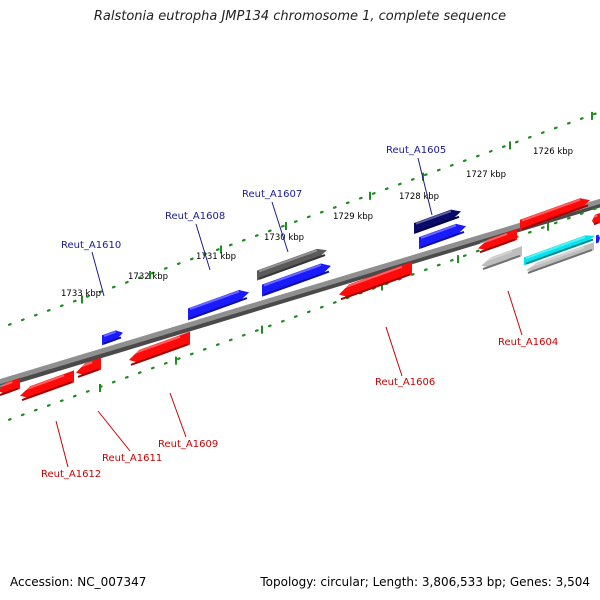  What do you see at coordinates (528, 342) in the screenshot?
I see `gene-label-reut-a1604: Reut_A1604` at bounding box center [528, 342].